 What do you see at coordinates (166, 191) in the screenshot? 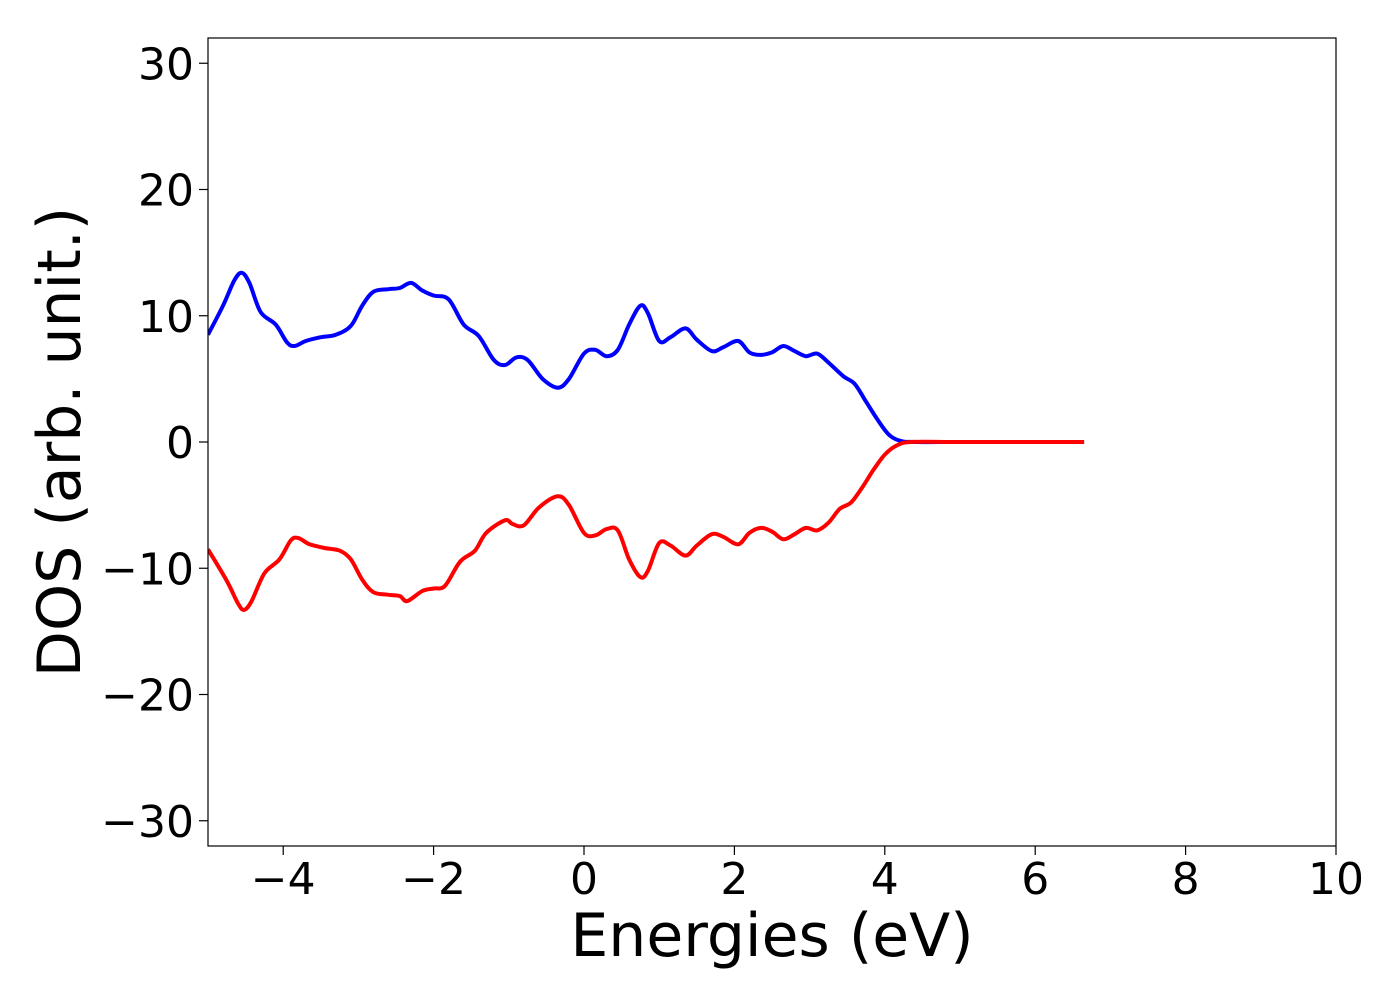
I see `y-tick-label: 20` at bounding box center [166, 191].